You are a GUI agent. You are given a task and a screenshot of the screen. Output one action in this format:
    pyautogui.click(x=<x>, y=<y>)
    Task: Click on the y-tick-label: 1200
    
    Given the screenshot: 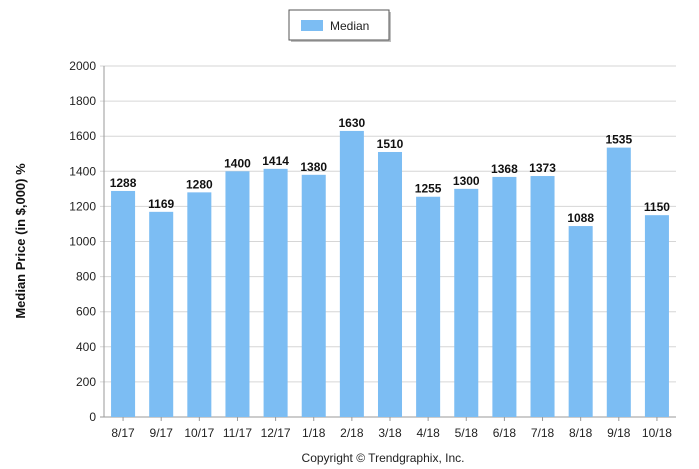 What is the action you would take?
    pyautogui.click(x=82, y=206)
    